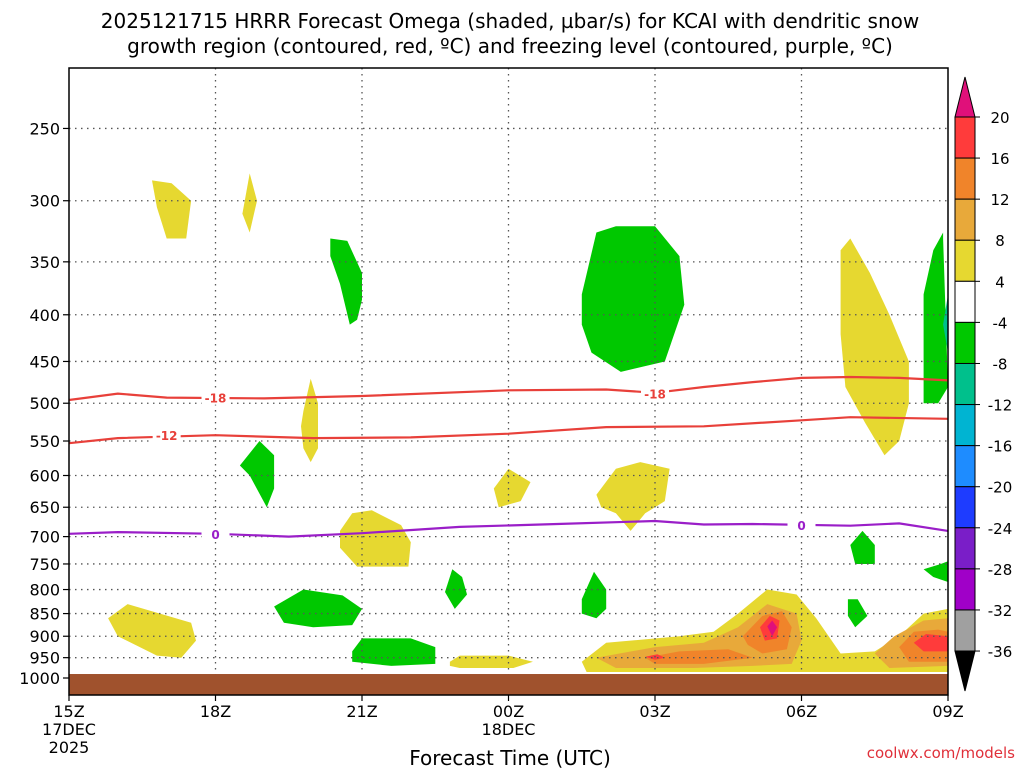 The image size is (1024, 768). Describe the element at coordinates (1000, 323) in the screenshot. I see `colorbar-tick-label-5: -4` at that location.